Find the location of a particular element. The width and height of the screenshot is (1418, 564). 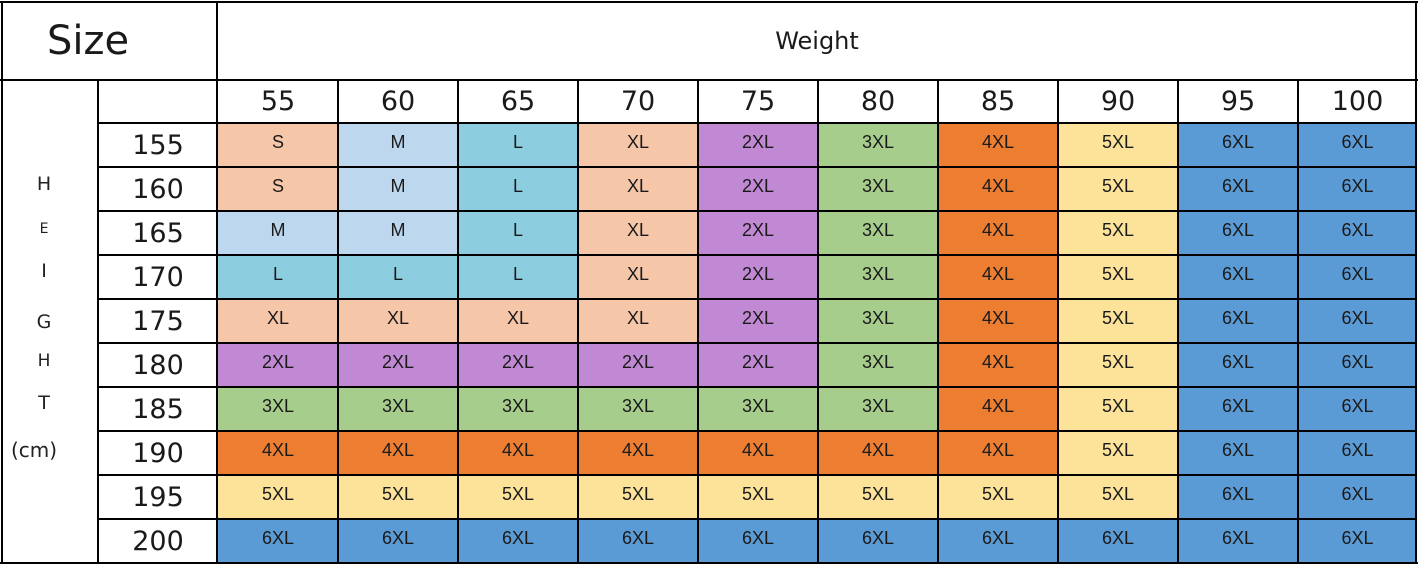

weight-value: 65 is located at coordinates (518, 101).